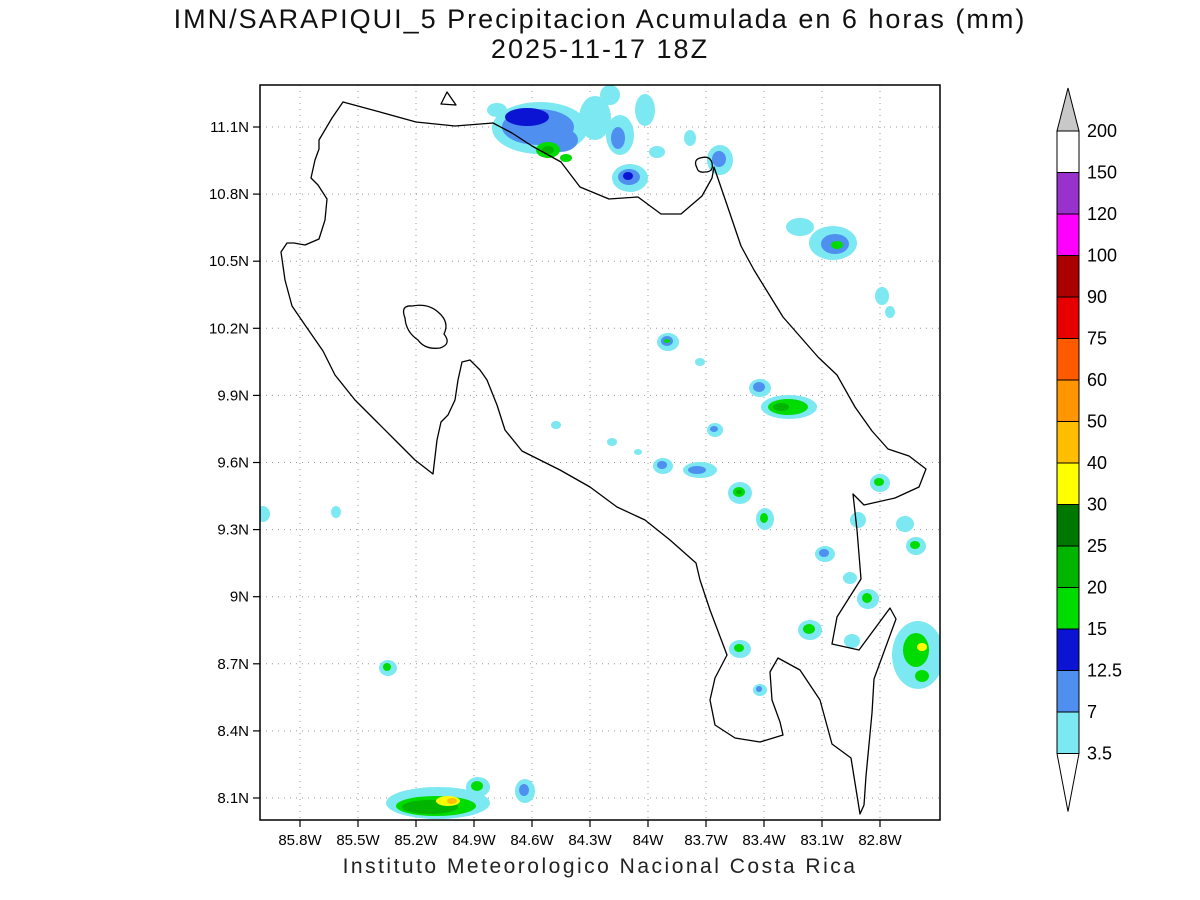 The height and width of the screenshot is (900, 1200). What do you see at coordinates (590, 840) in the screenshot?
I see `lon-tick-label: 84.3W` at bounding box center [590, 840].